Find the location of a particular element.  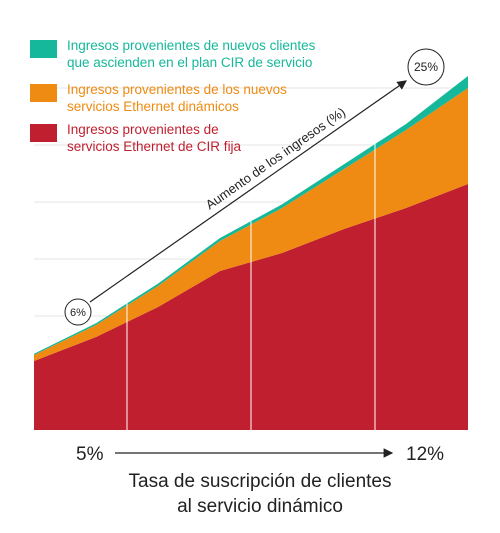

start-value-label: 6% is located at coordinates (78, 313).